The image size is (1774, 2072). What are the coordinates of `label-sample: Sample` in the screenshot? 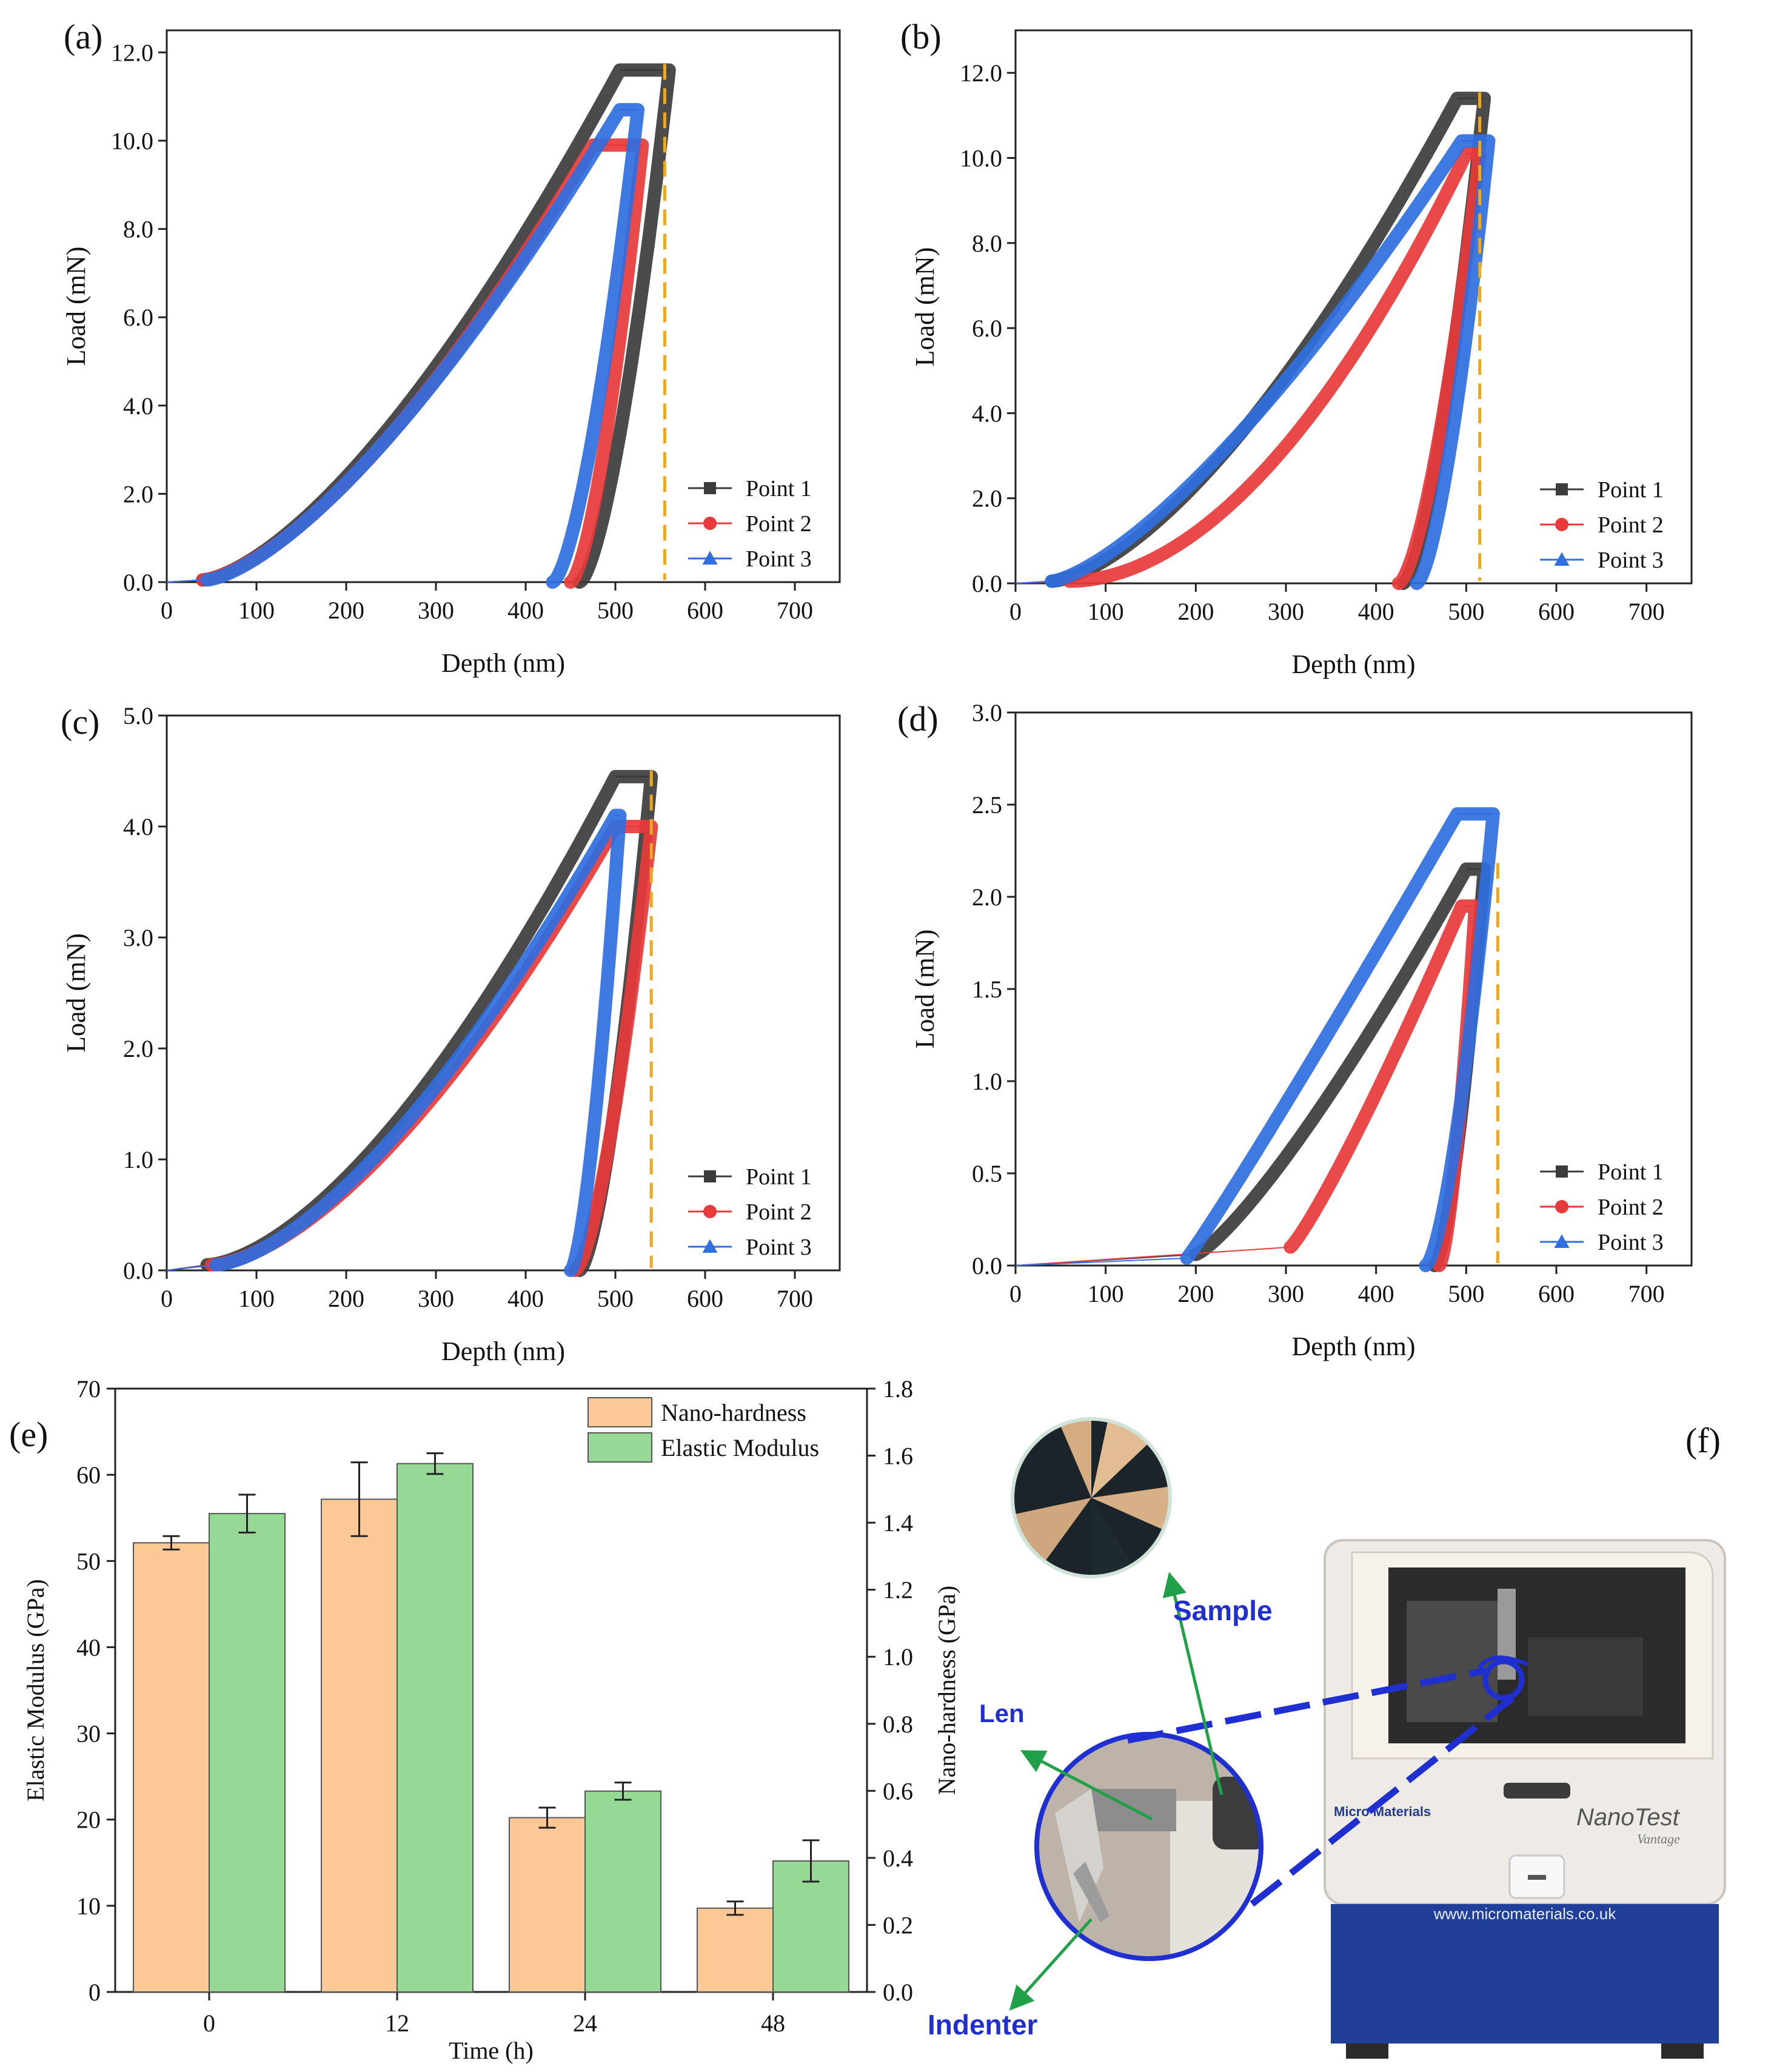 It's located at (1223, 1610).